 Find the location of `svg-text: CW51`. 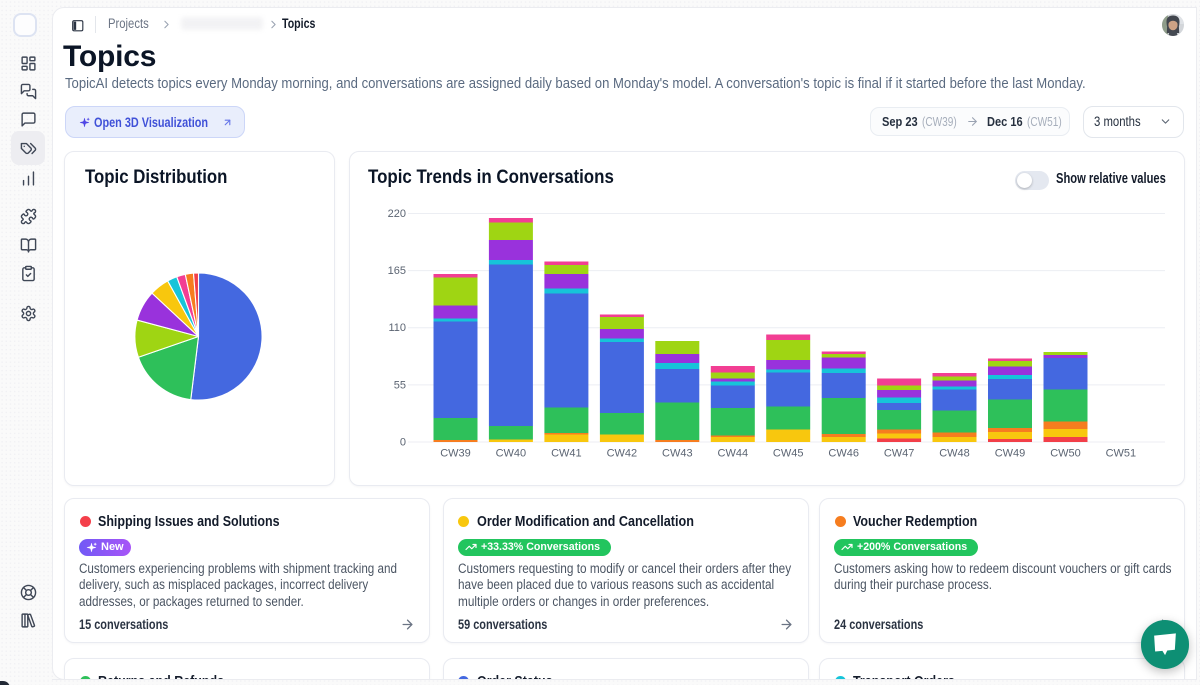

svg-text: CW51 is located at coordinates (1121, 454).